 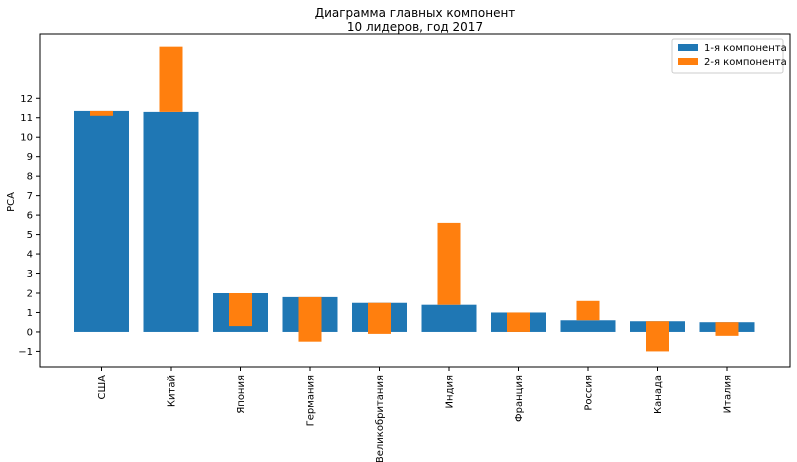 I want to click on chart-title: Диаграмма главных компонент, so click(x=415, y=13).